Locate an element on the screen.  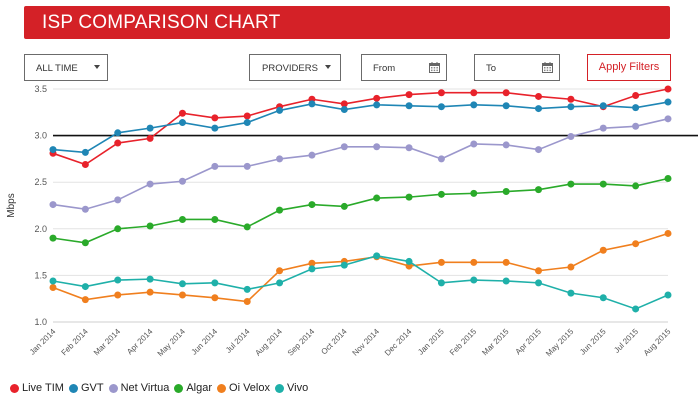
legend-item: Oi Velox is located at coordinates (243, 388).